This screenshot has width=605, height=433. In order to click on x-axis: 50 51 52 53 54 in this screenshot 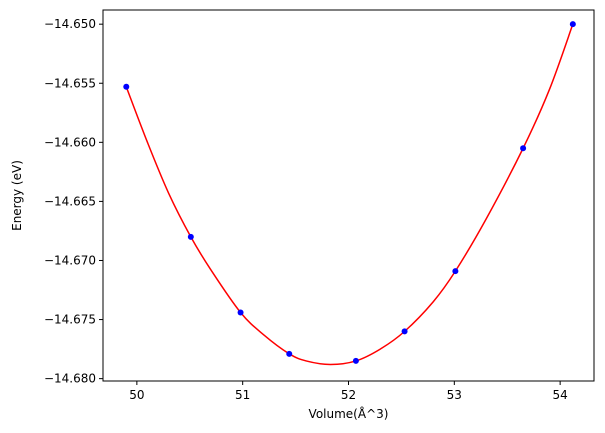, I will do `click(348, 391)`.